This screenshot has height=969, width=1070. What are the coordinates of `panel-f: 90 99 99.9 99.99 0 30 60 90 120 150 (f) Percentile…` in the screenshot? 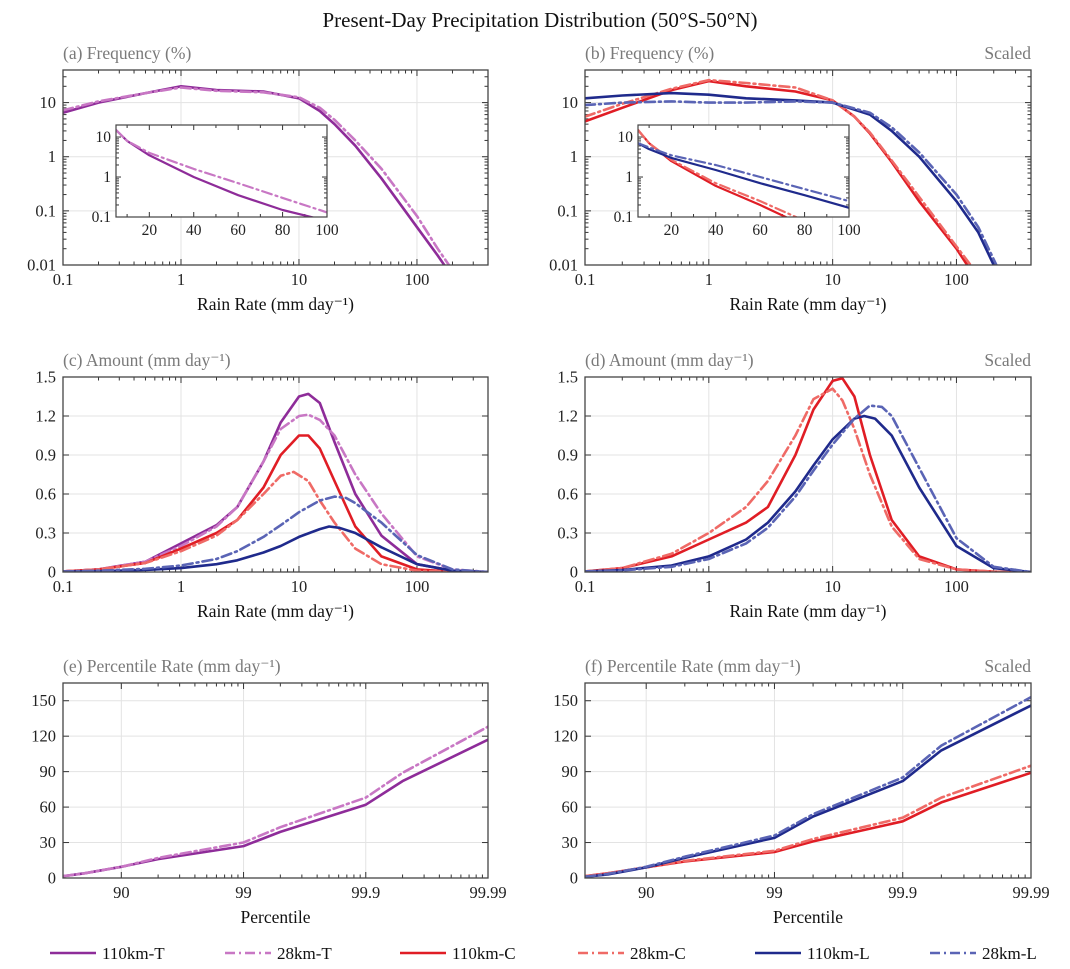 It's located at (801, 791).